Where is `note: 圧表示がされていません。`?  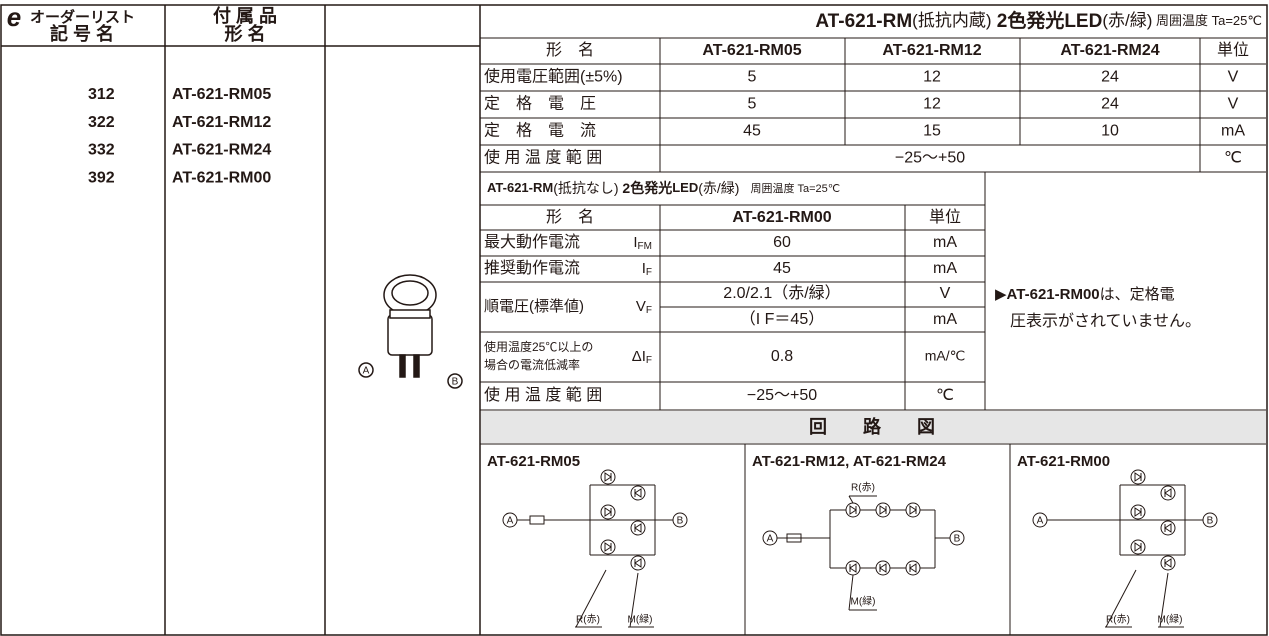
note: 圧表示がされていません。 is located at coordinates (1105, 321).